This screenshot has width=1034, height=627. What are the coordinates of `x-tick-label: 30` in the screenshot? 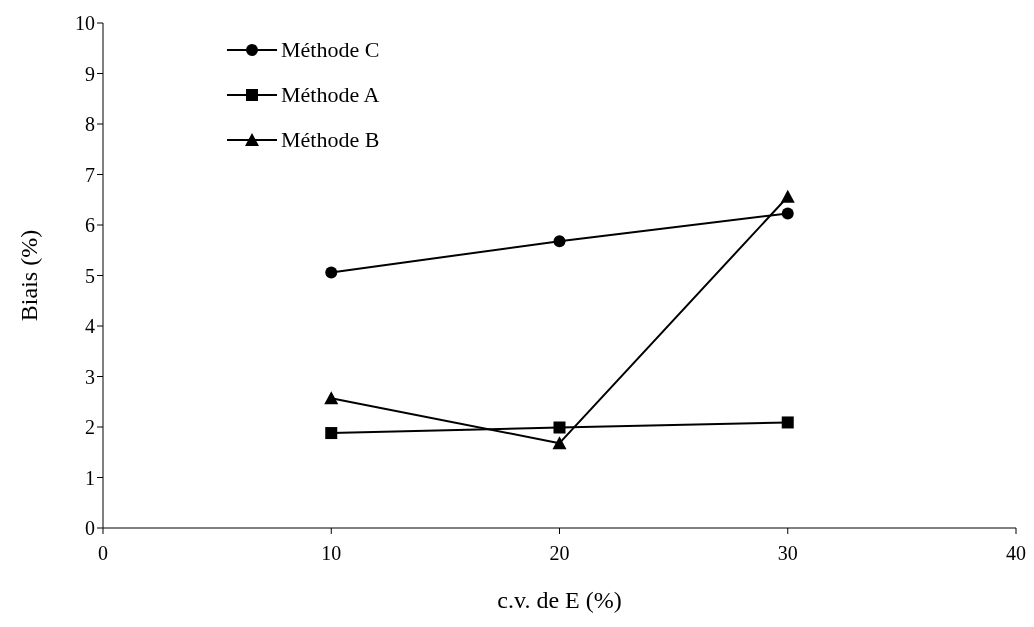 It's located at (787, 553).